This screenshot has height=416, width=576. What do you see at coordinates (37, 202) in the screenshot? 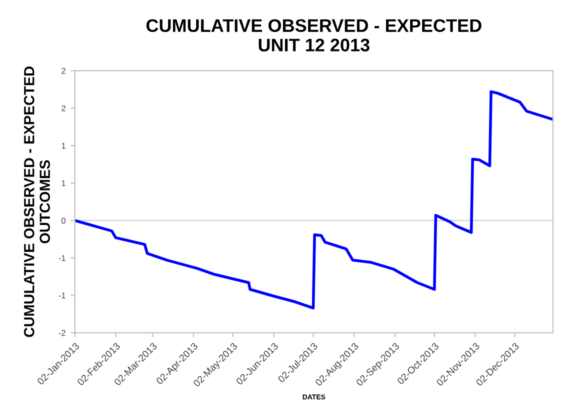
I see `y-axis-title: CUMULATIVE OBSERVED - EXPECTED OUTCOMES` at bounding box center [37, 202].